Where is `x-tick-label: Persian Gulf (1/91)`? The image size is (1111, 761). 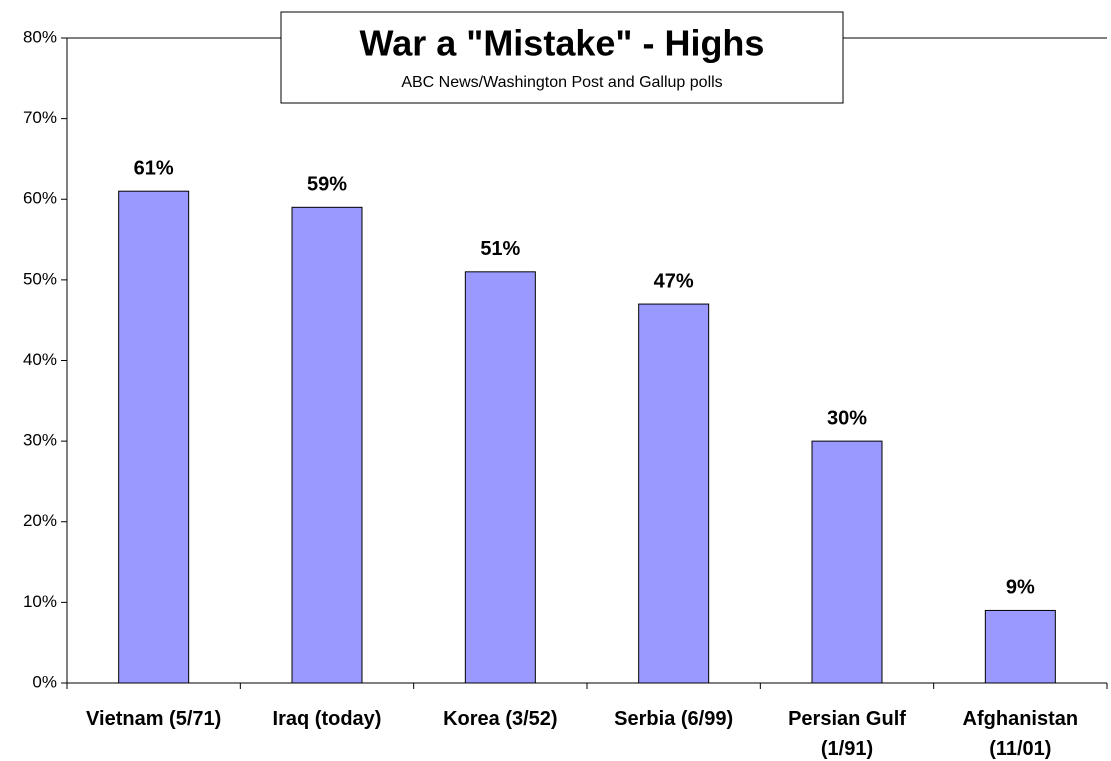
x-tick-label: Persian Gulf (1/91) is located at coordinates (847, 734).